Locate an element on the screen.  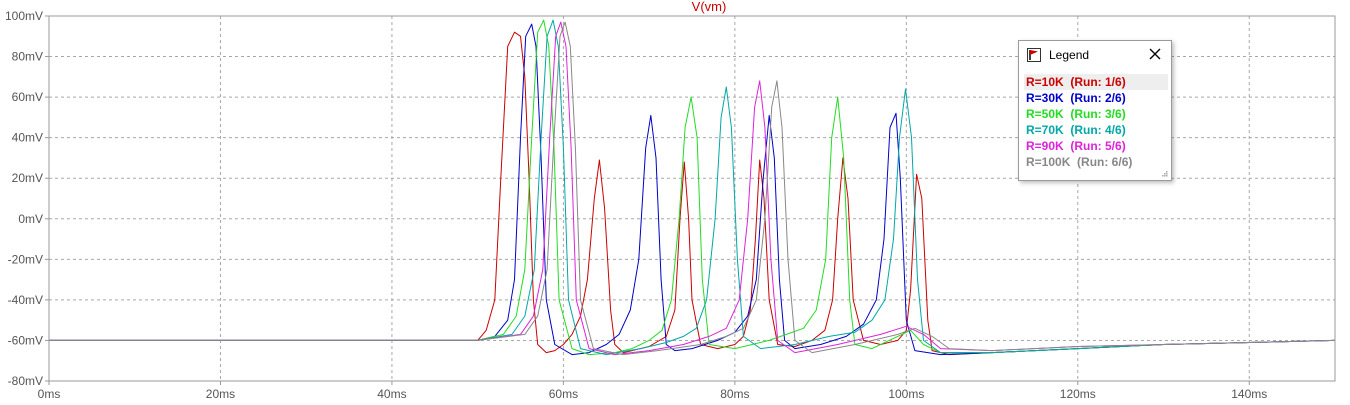
x-tick-label: 20ms is located at coordinates (220, 394).